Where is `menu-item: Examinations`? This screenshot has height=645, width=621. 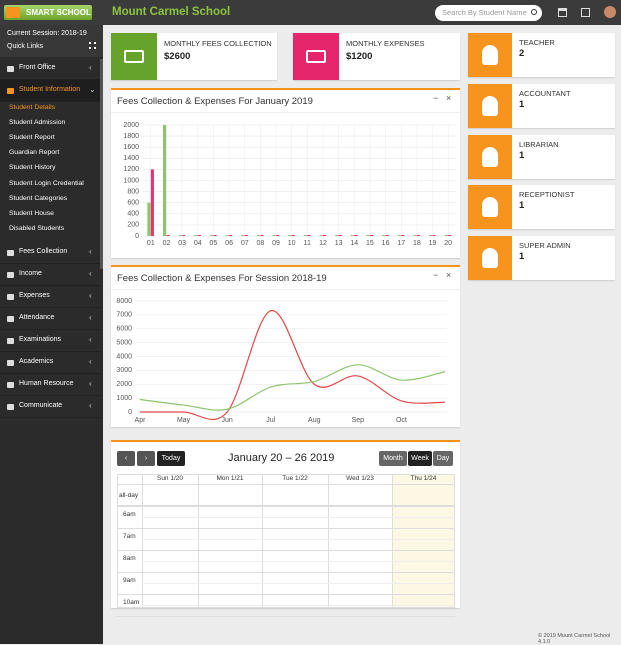
menu-item: Examinations is located at coordinates (40, 339).